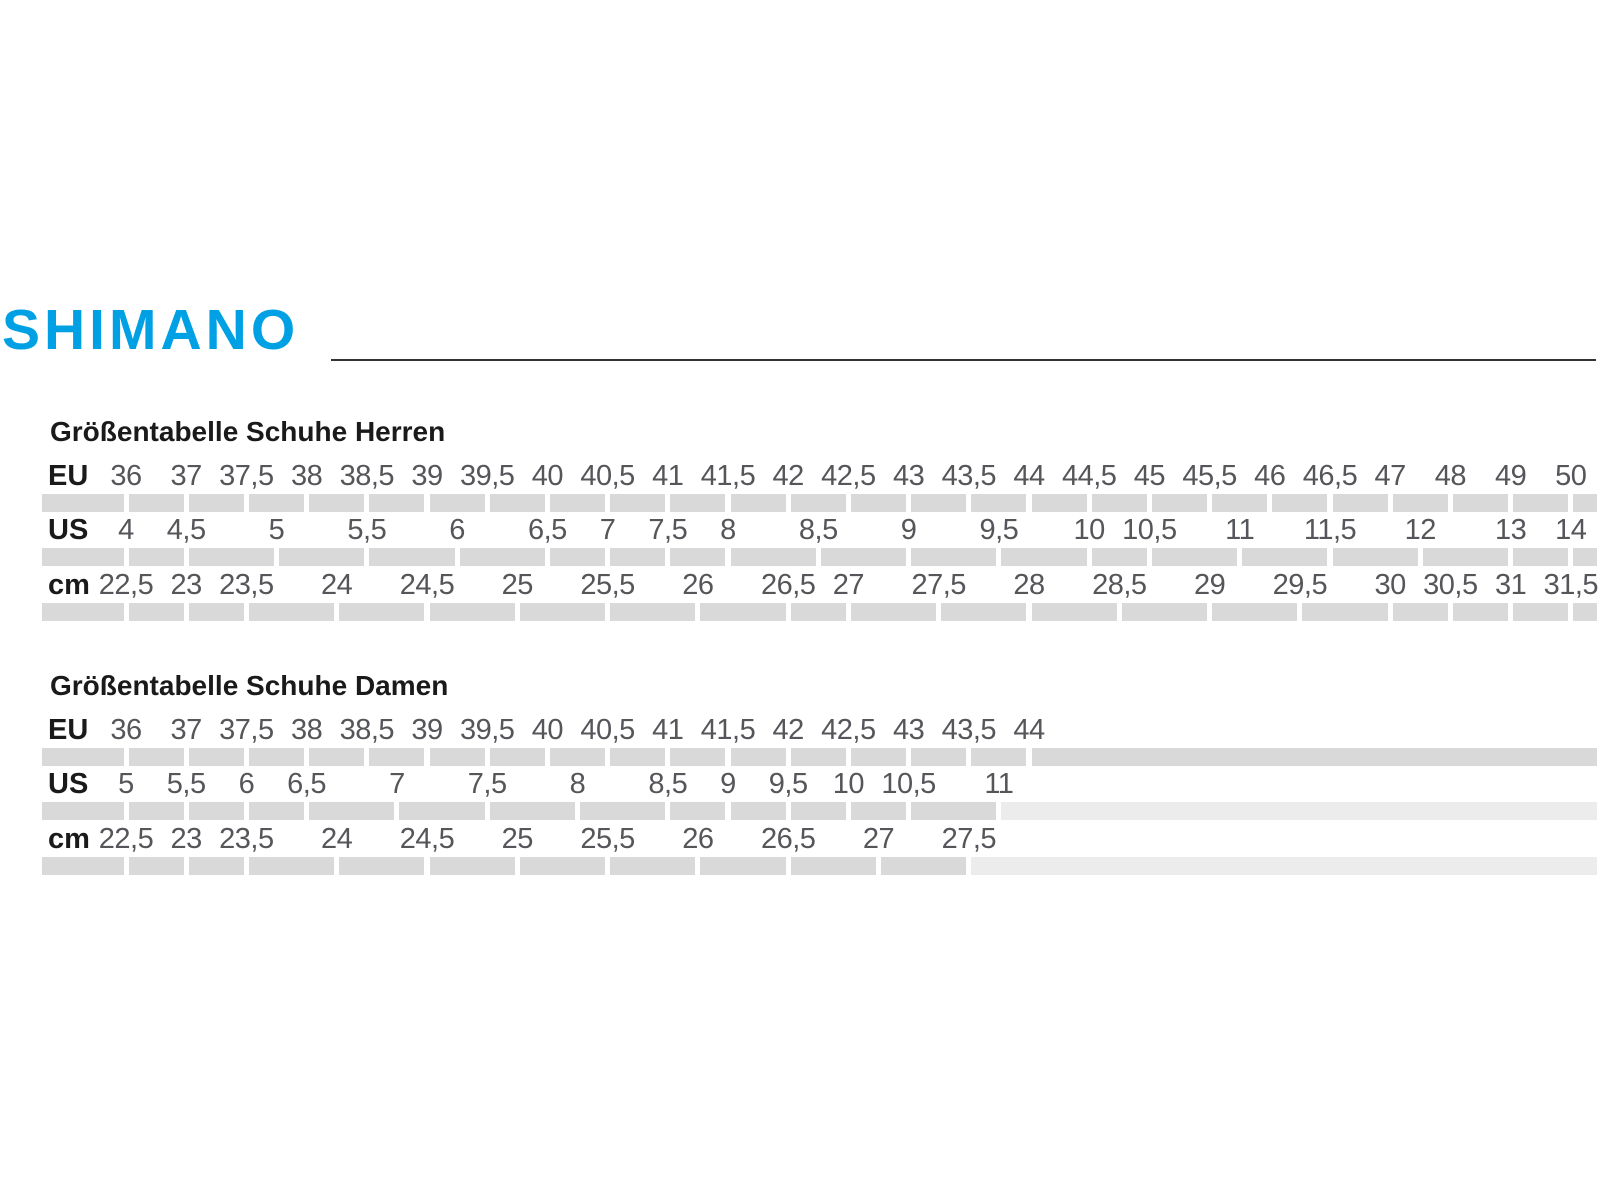 The image size is (1600, 1200). Describe the element at coordinates (547, 730) in the screenshot. I see `size-value: 40` at that location.